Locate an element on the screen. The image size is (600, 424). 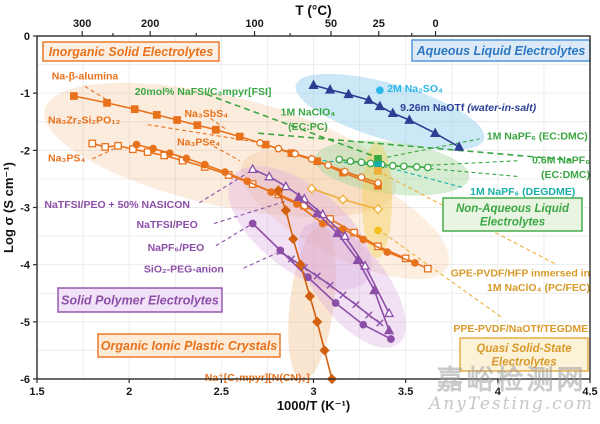
series-1m-naclo-ec-pc is located at coordinates (415, 146).